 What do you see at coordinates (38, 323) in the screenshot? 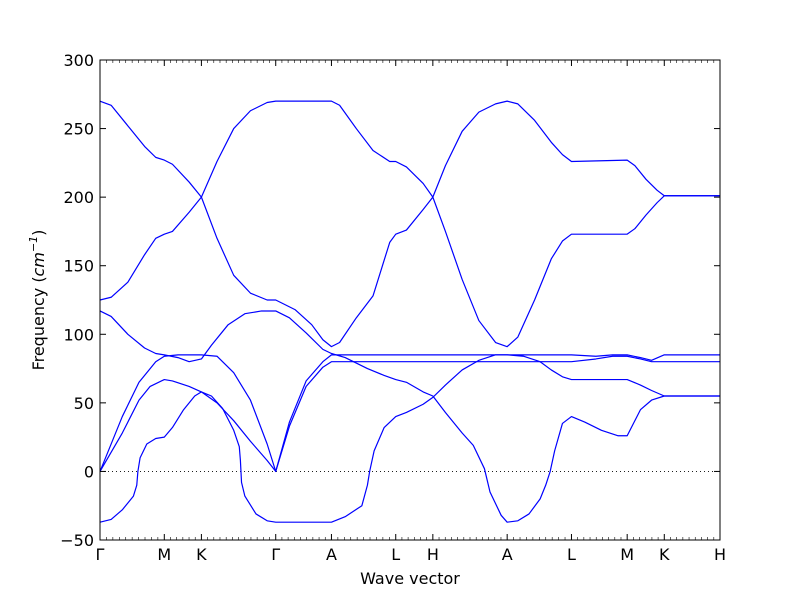
I see `y-axis-label-prefix: Frequency (` at bounding box center [38, 323].